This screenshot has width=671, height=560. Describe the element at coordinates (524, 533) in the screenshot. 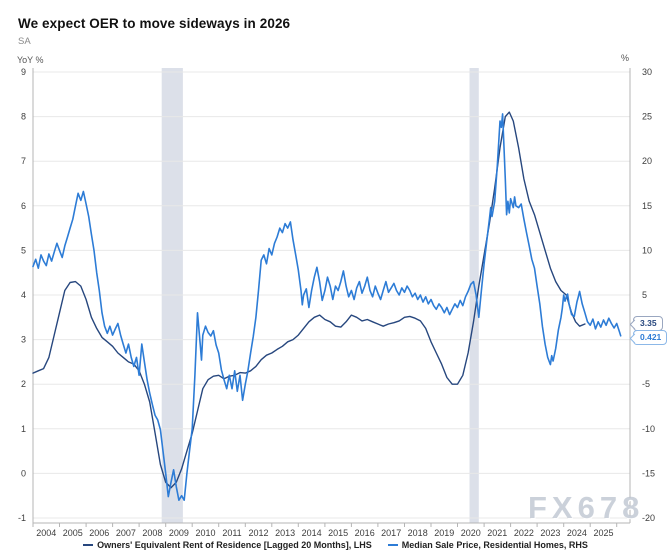

I see `svg-text: 2022` at that location.